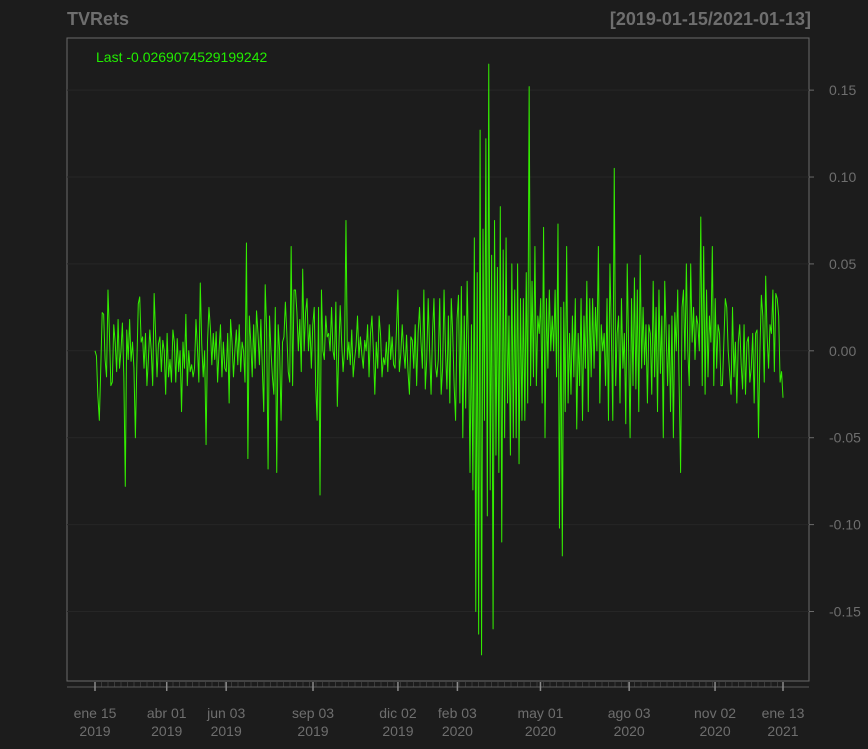 Image resolution: width=868 pixels, height=749 pixels. I want to click on x-tick-label: abr 01, so click(167, 713).